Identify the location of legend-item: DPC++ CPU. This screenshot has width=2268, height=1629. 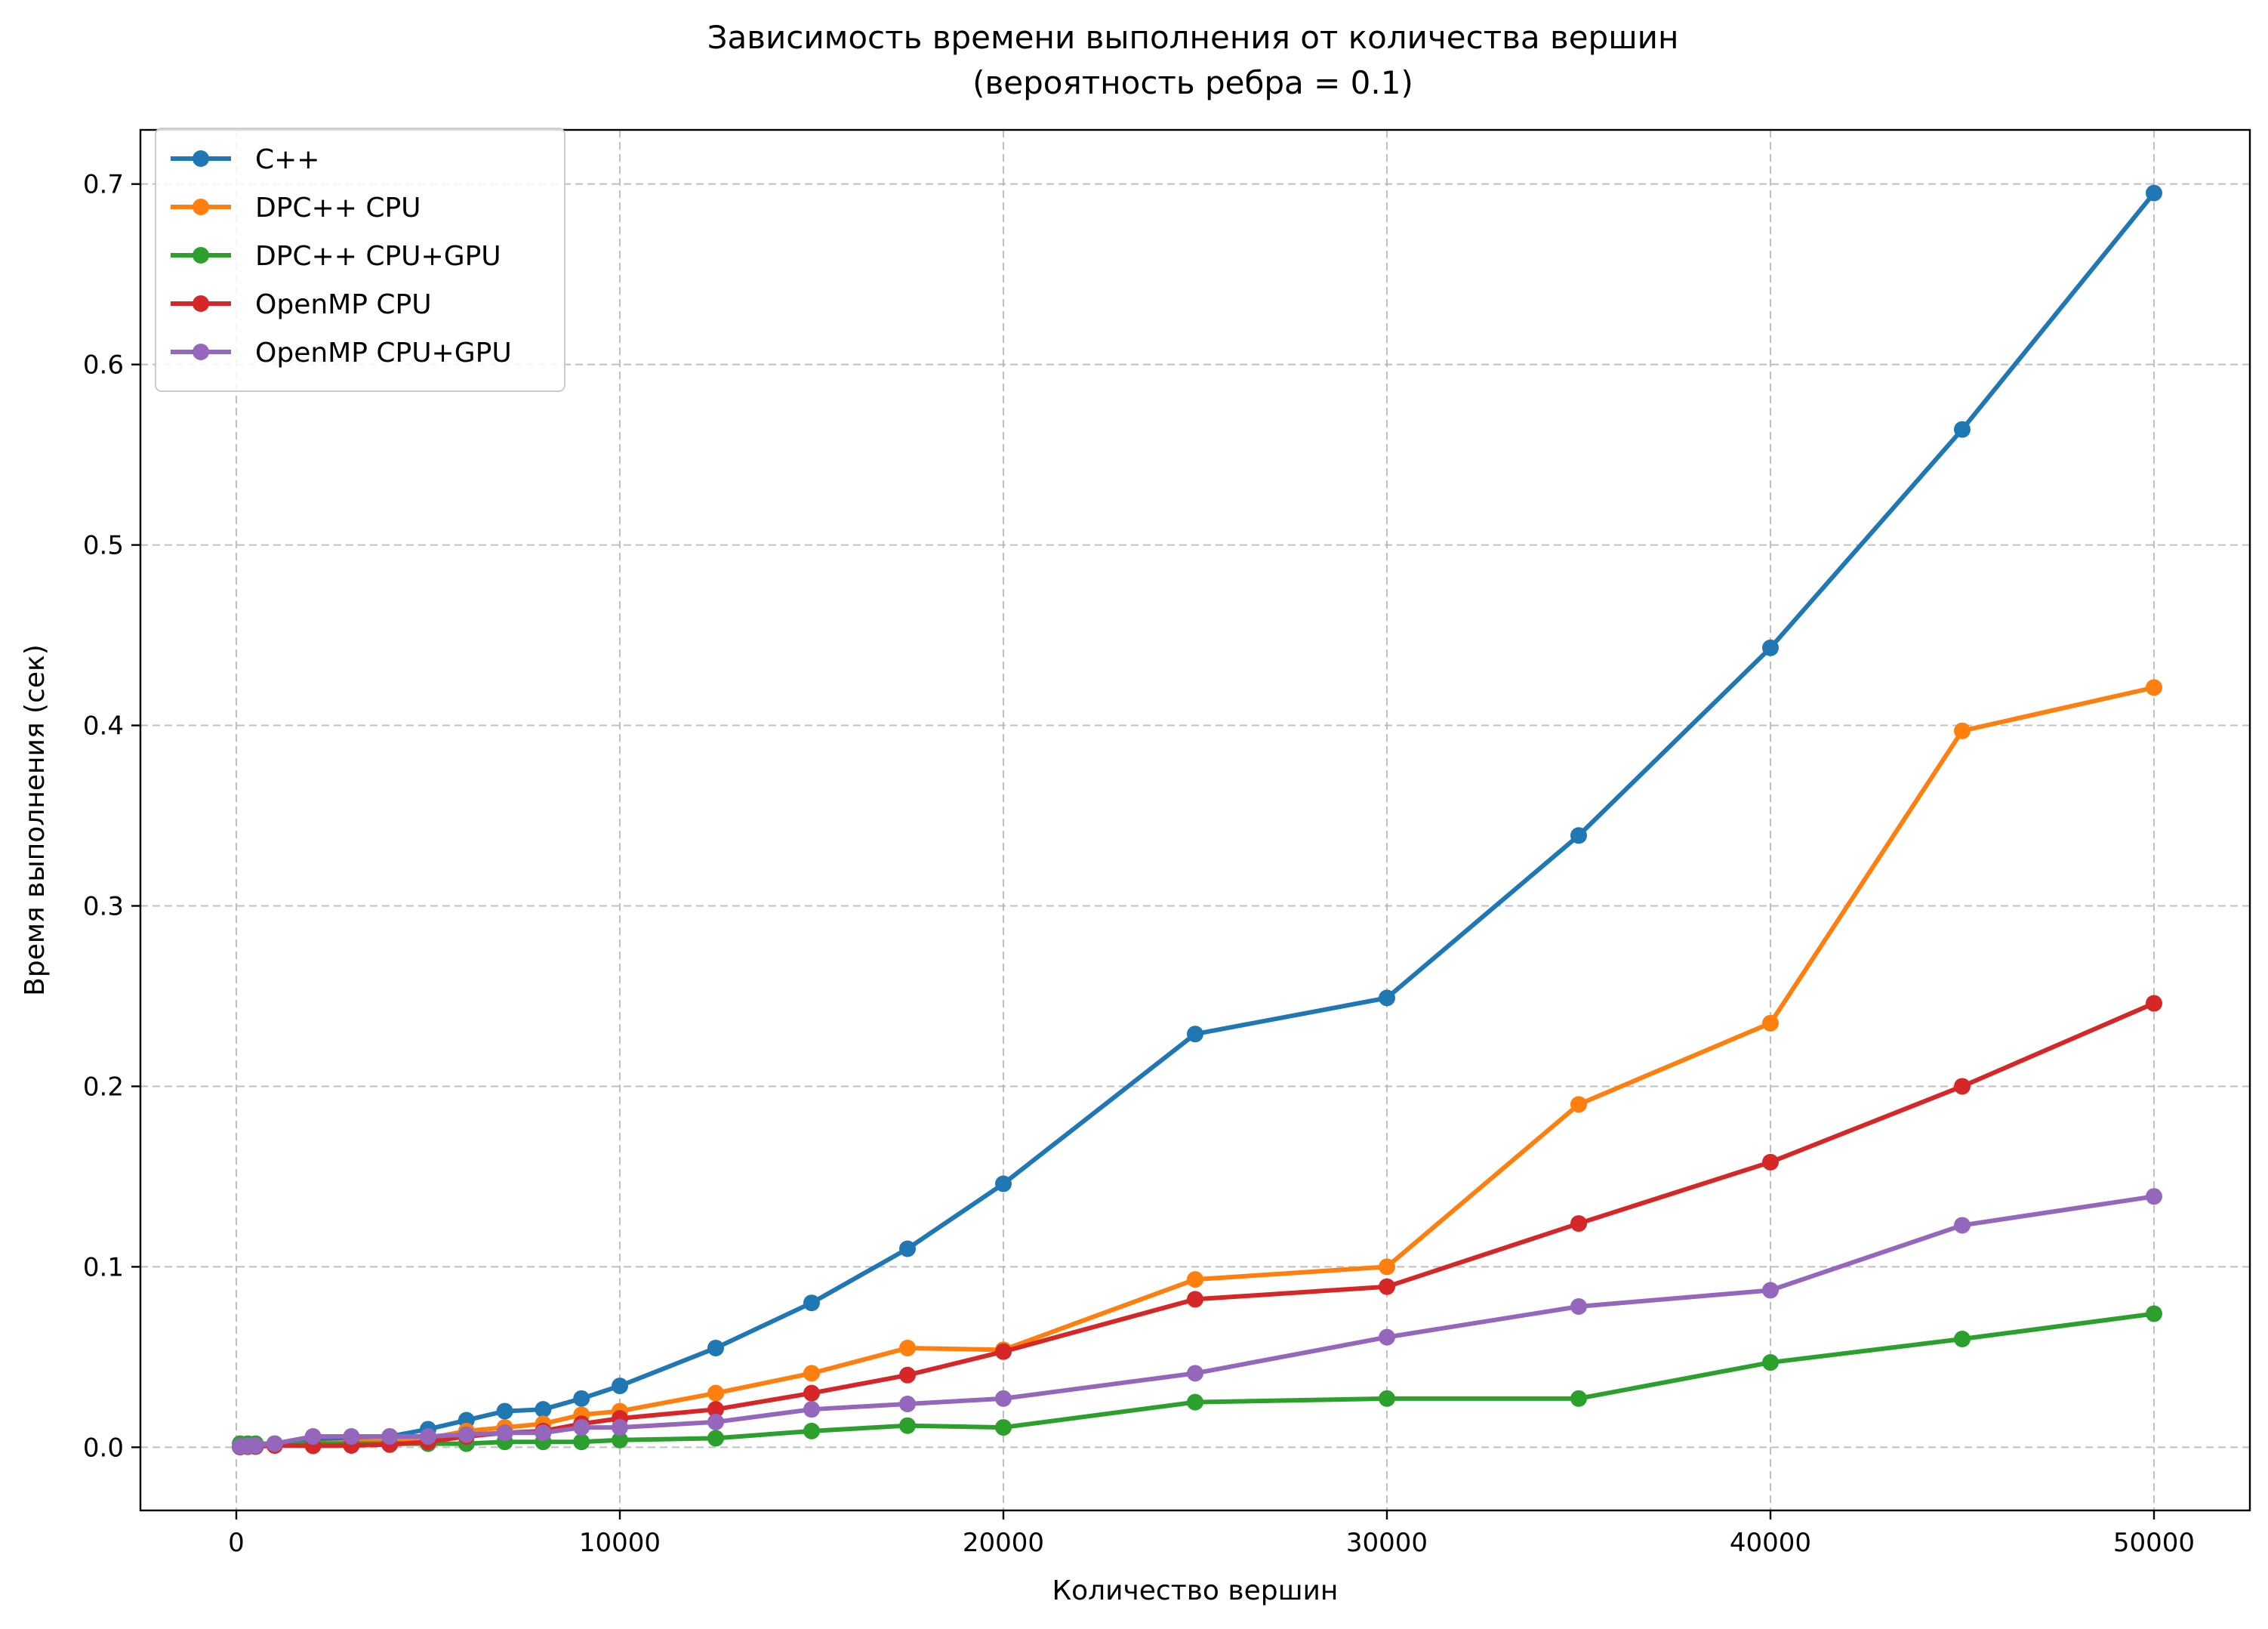
(296, 208).